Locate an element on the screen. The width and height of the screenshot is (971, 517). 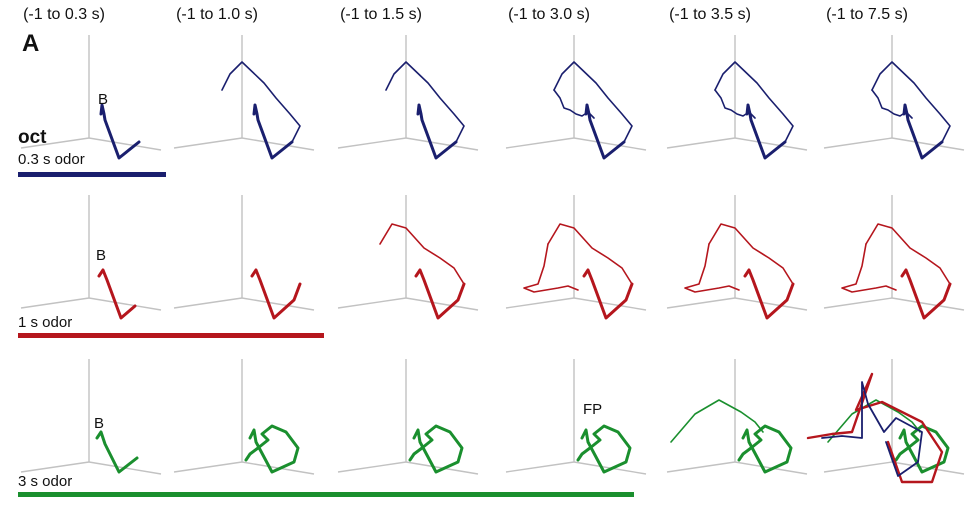
trajectory-r1-c5-excursion is located at coordinates (754, 102).